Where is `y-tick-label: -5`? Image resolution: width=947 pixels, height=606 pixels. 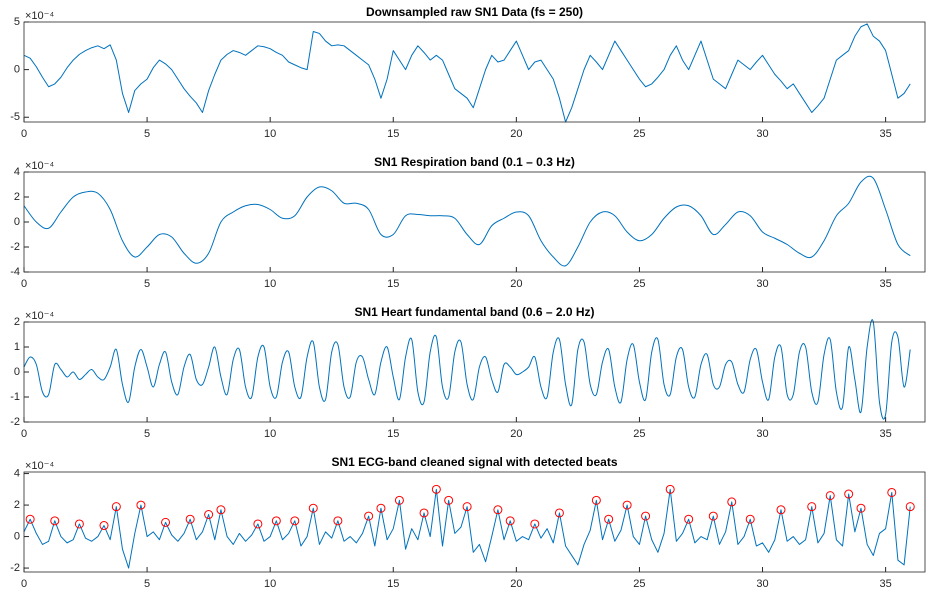
y-tick-label: -5 is located at coordinates (15, 117).